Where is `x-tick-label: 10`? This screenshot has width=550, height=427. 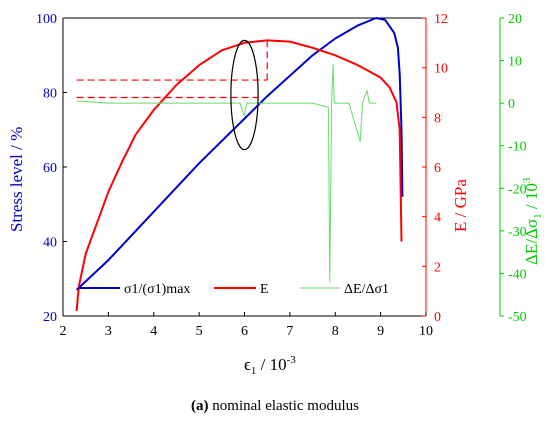
x-tick-label: 10 is located at coordinates (426, 331).